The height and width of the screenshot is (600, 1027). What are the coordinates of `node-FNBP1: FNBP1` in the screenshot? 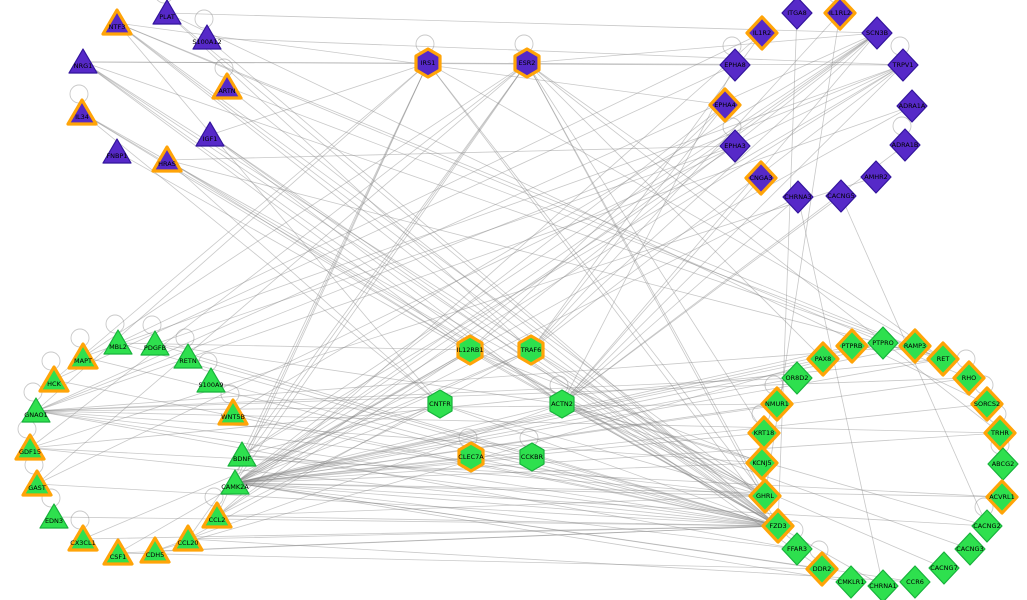 It's located at (117, 151).